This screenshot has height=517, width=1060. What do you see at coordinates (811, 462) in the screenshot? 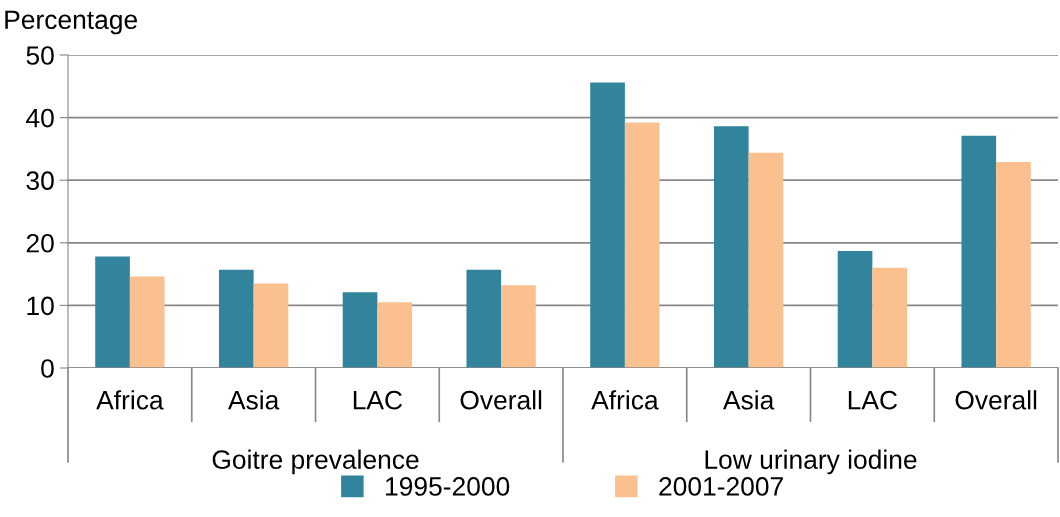
I see `text: Low urinary iodine` at bounding box center [811, 462].